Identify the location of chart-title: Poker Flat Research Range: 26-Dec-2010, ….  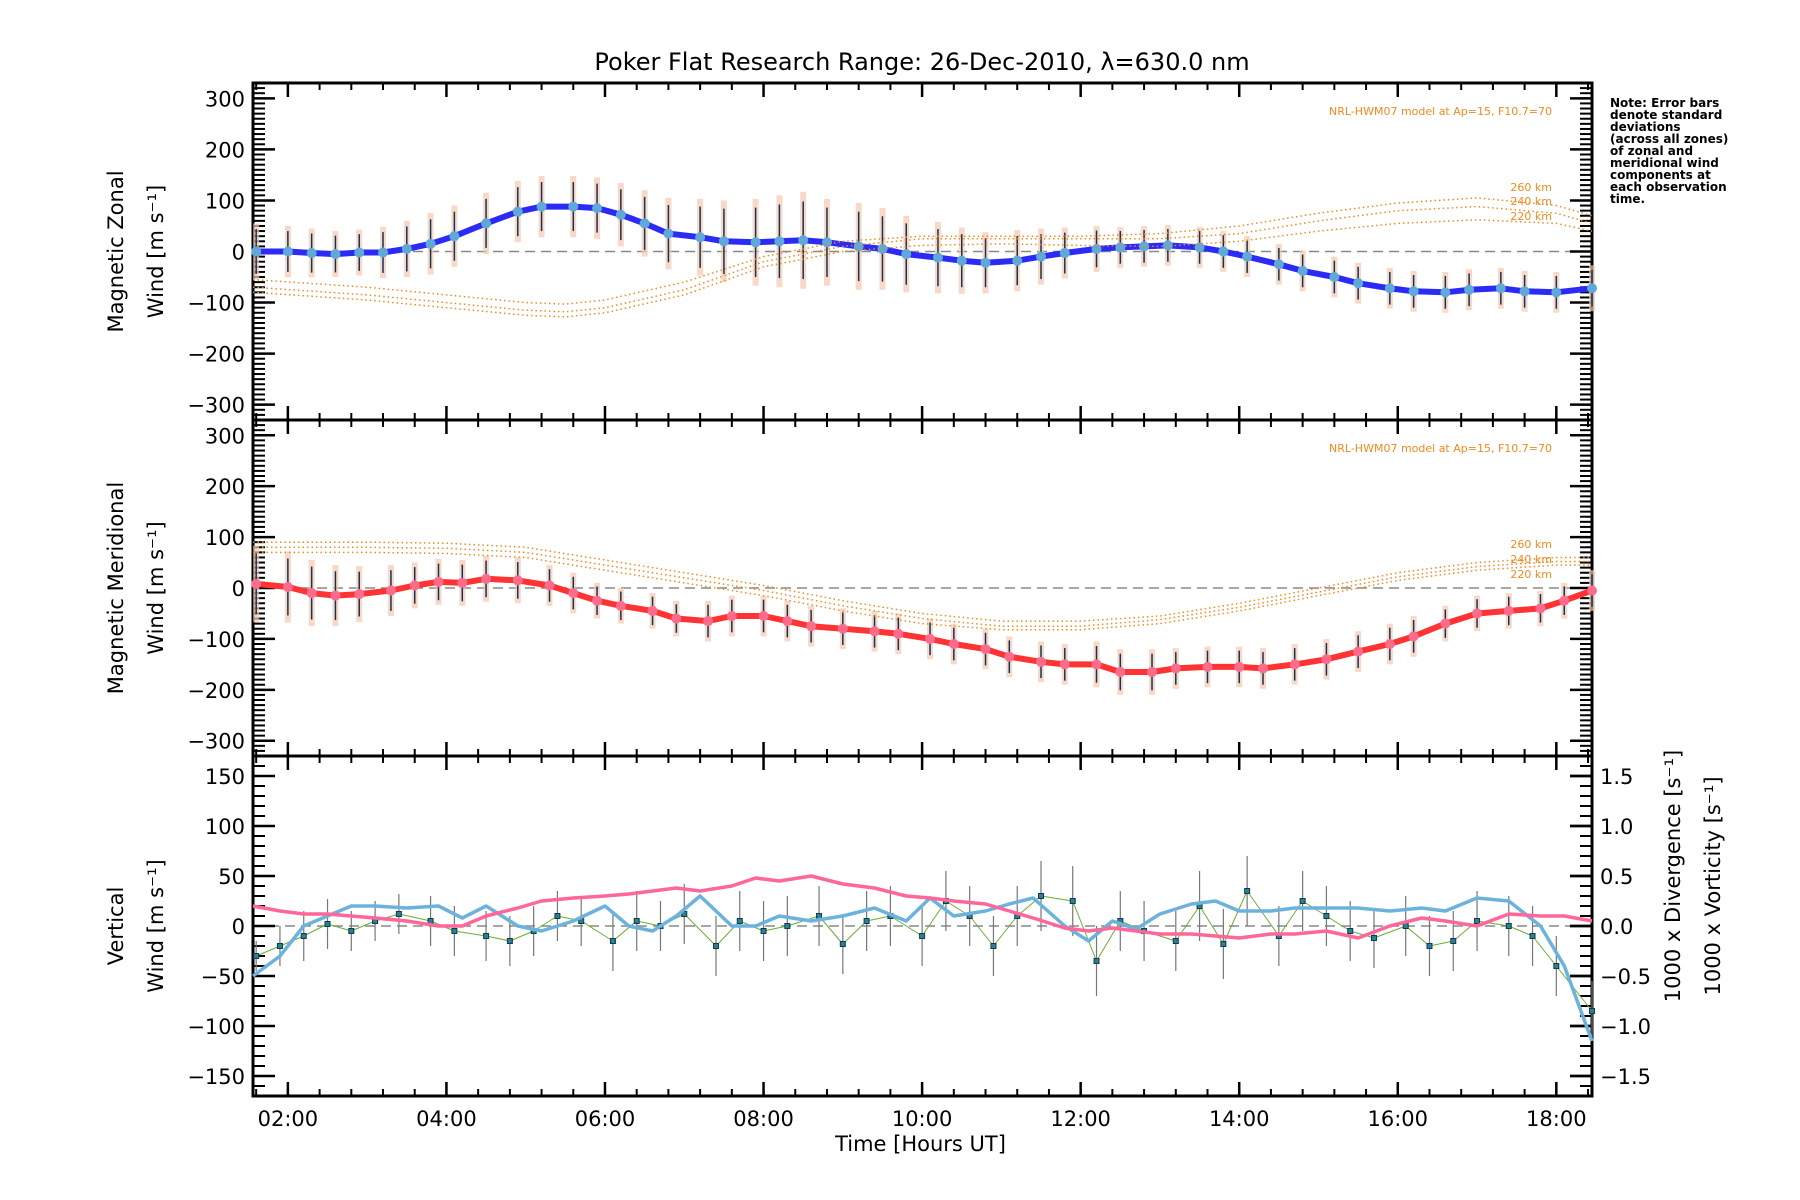
(921, 62).